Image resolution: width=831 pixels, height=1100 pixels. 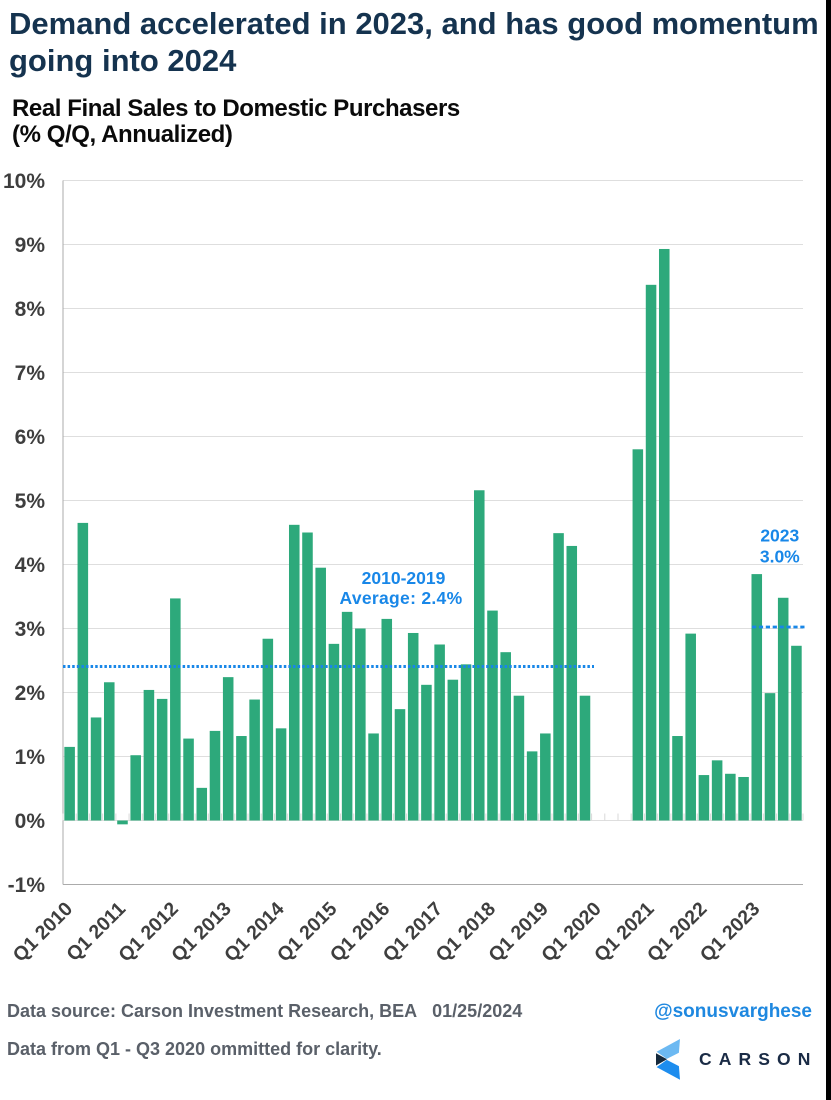 What do you see at coordinates (30, 821) in the screenshot?
I see `svg-text: 0%` at bounding box center [30, 821].